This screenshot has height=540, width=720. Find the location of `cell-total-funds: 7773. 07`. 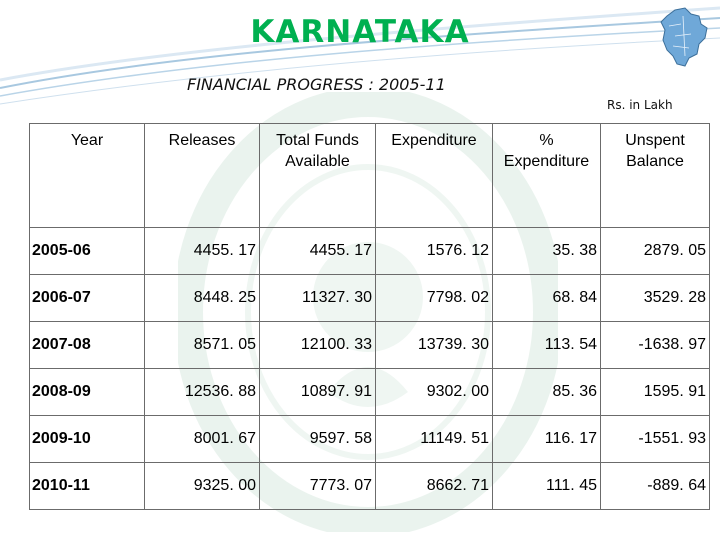

cell-total-funds: 7773. 07 is located at coordinates (317, 486).